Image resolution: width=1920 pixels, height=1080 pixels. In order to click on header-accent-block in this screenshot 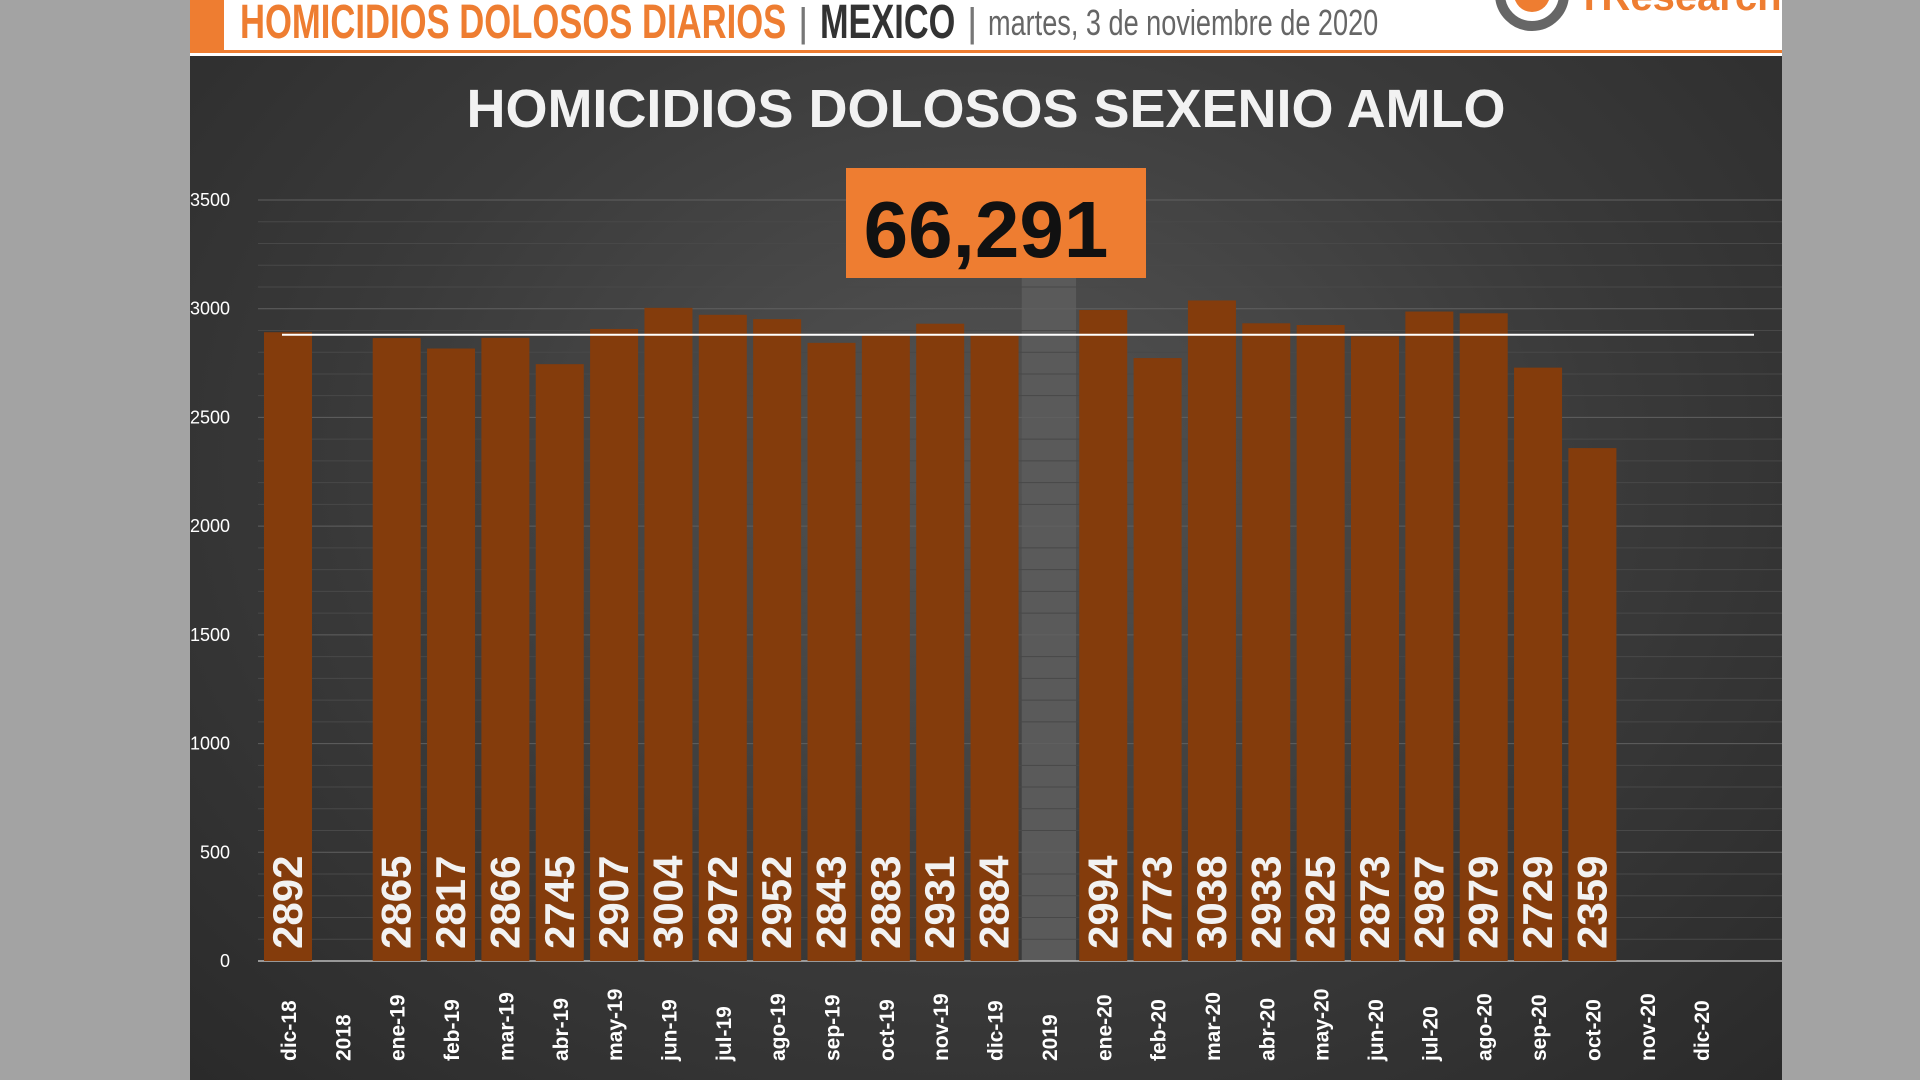, I will do `click(207, 25)`.